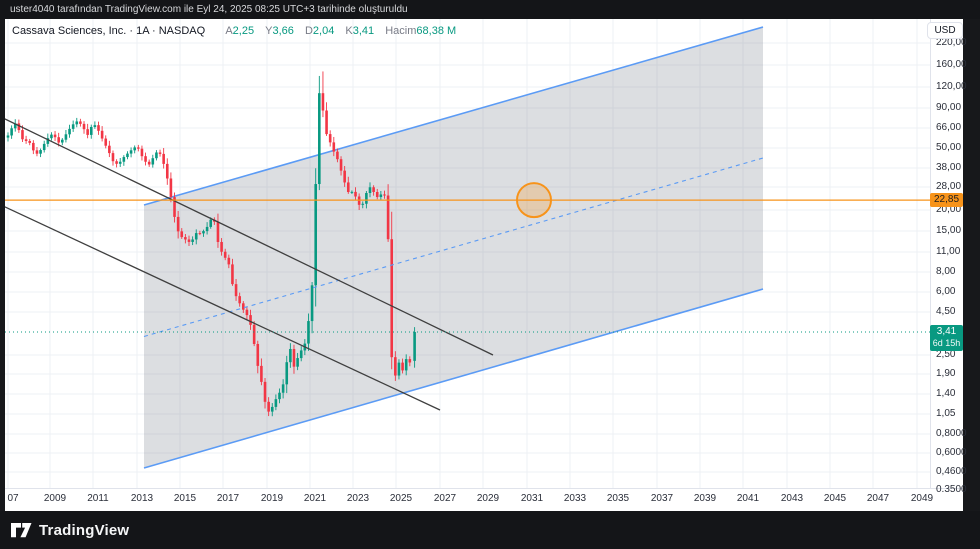 This screenshot has width=980, height=549. Describe the element at coordinates (946, 311) in the screenshot. I see `price-tick-label: 4,50` at that location.